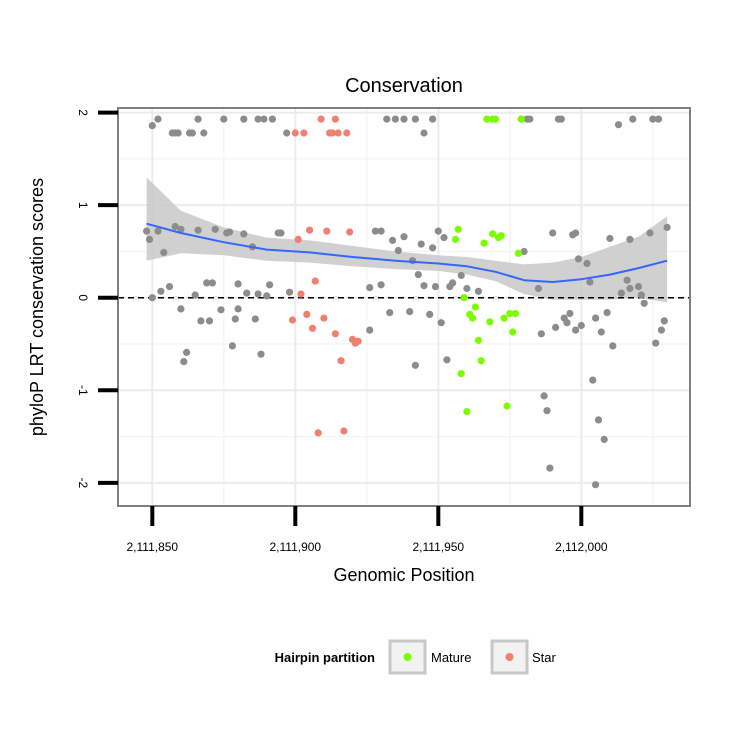  I want to click on legend-key-star, so click(509, 657).